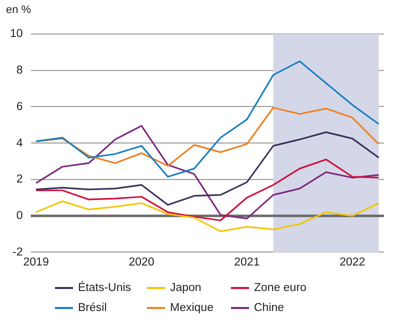  I want to click on y-tick-label: 4, so click(20, 143).